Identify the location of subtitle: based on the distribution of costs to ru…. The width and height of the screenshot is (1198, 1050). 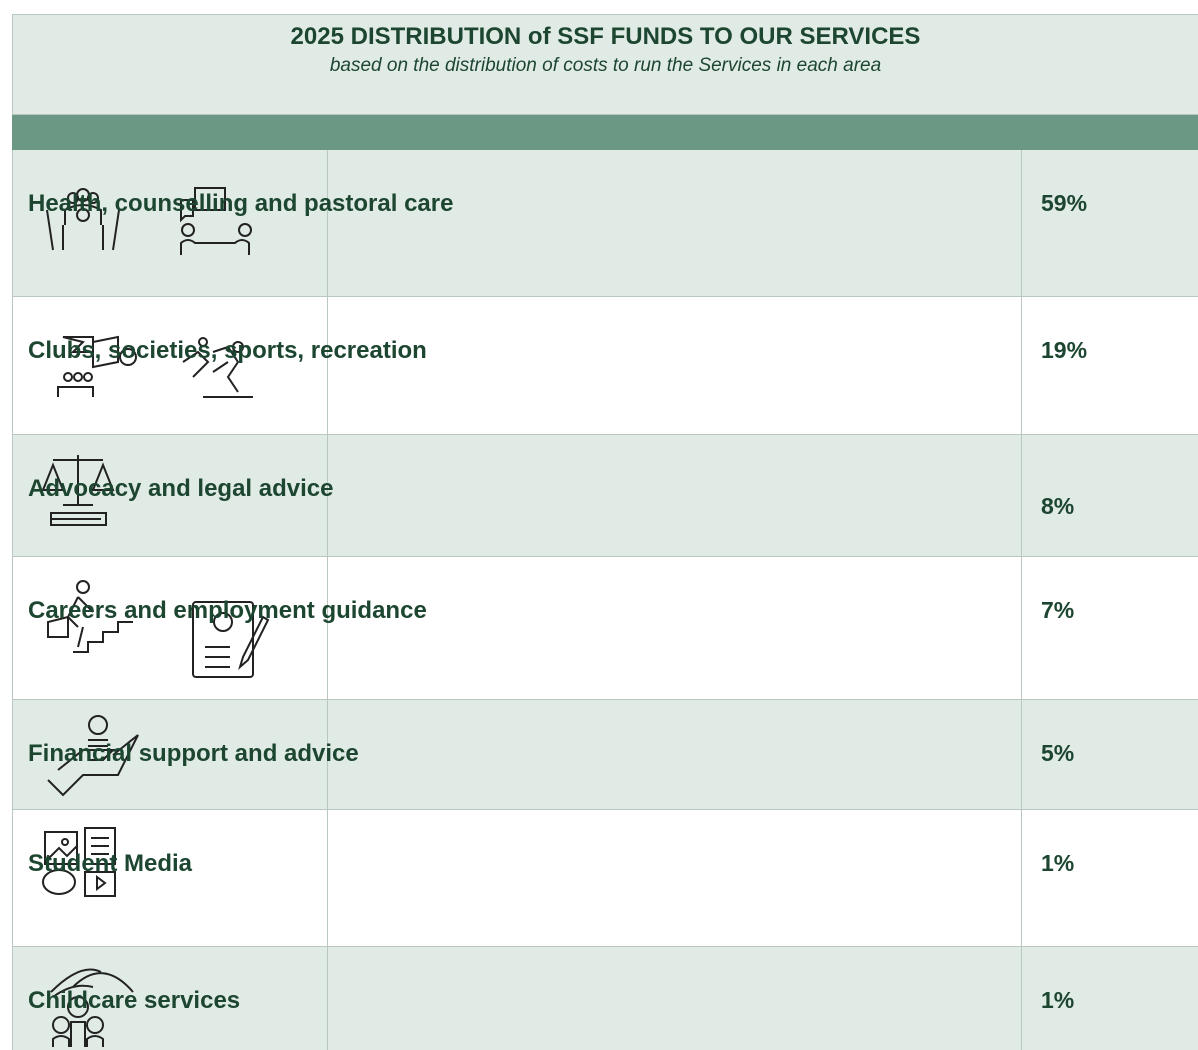
(605, 65).